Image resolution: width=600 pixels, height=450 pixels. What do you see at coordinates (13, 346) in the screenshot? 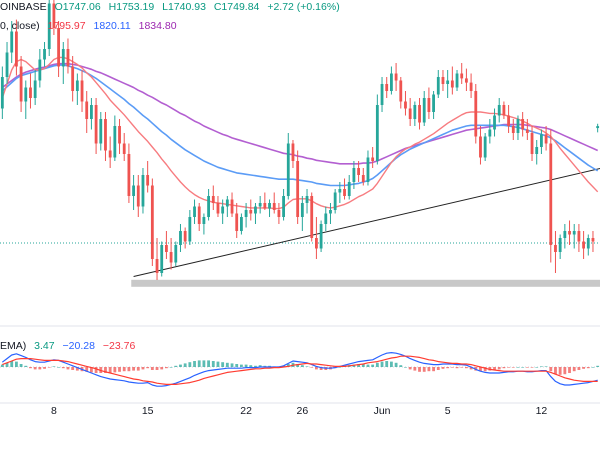
I see `macd-legend-label: EMA)` at bounding box center [13, 346].